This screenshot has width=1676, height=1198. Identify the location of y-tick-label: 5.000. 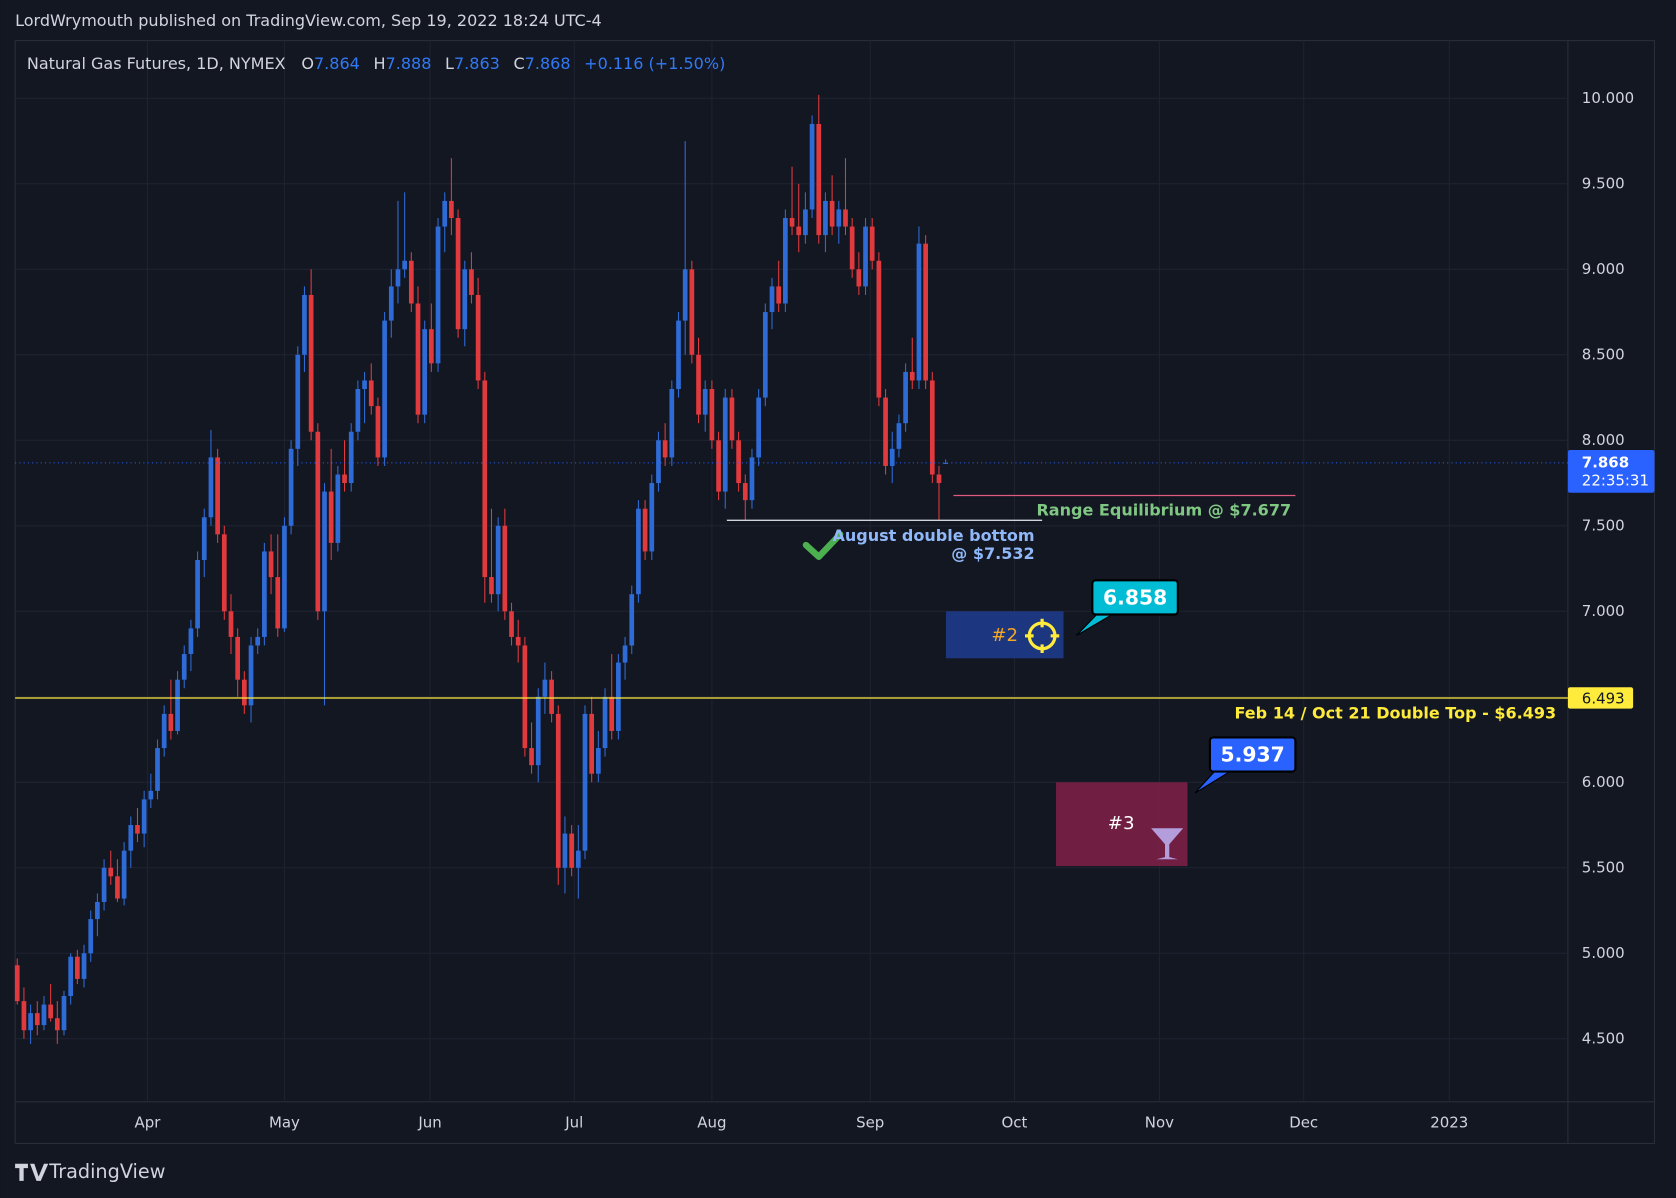
(1603, 953).